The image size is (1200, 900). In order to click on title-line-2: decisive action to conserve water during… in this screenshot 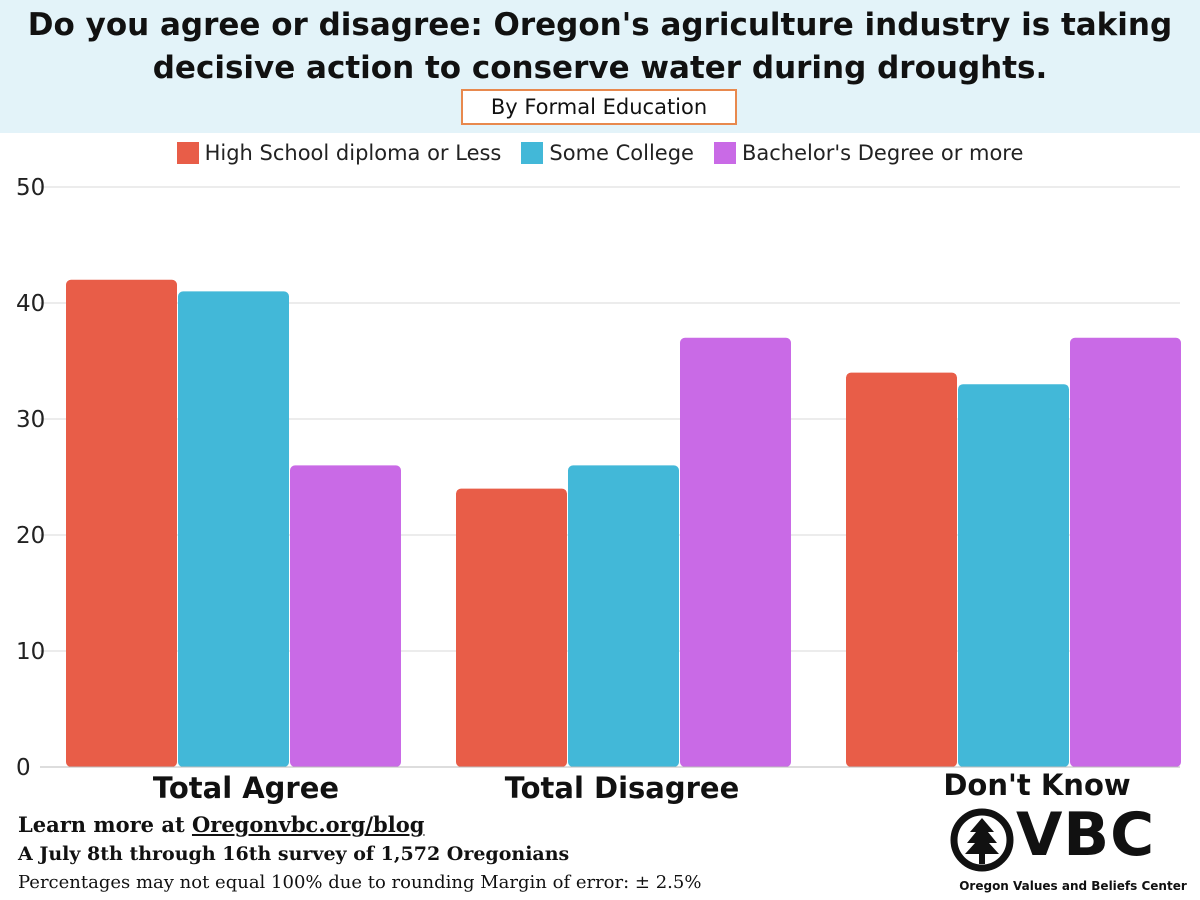, I will do `click(600, 68)`.